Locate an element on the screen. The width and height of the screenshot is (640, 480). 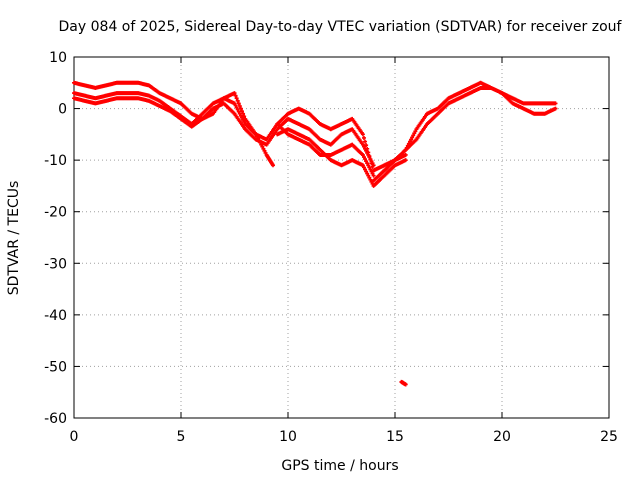
y-tick-label: -30 is located at coordinates (55, 264).